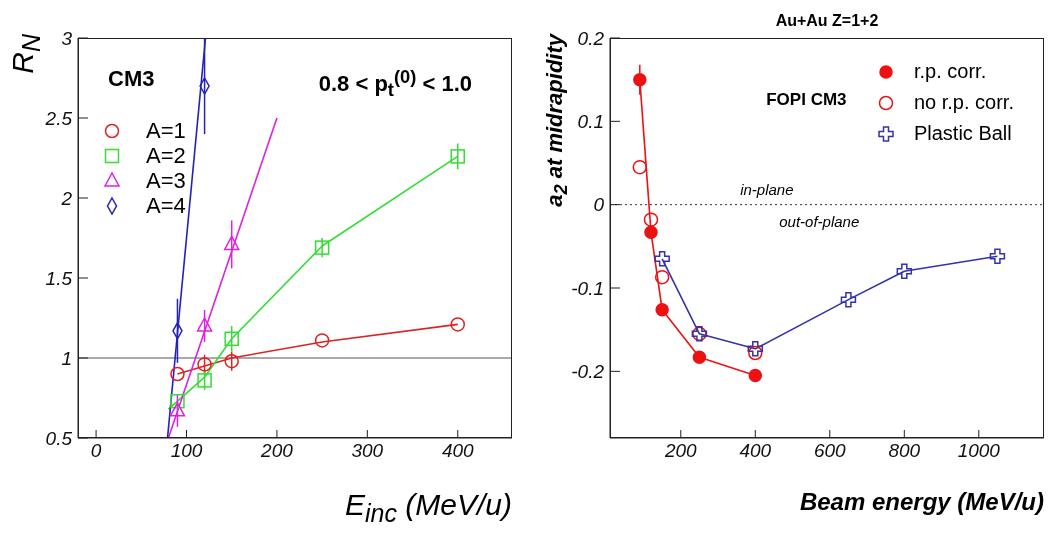  What do you see at coordinates (66, 358) in the screenshot?
I see `y-tick-label: 1` at bounding box center [66, 358].